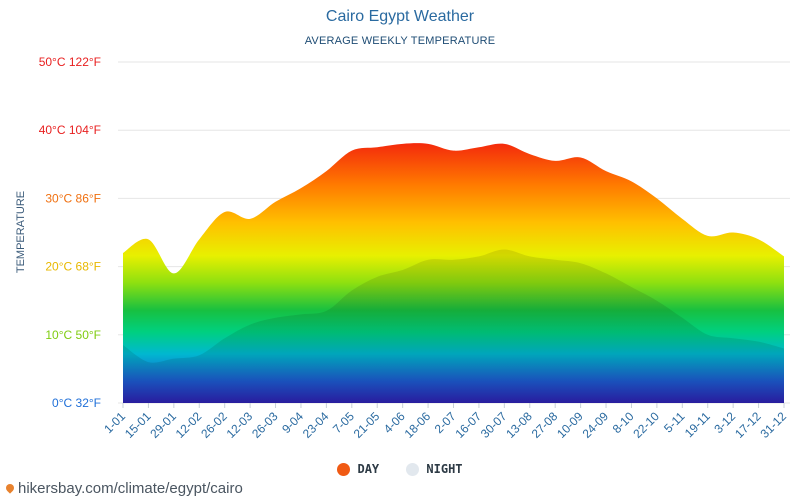 This screenshot has height=500, width=800. Describe the element at coordinates (138, 425) in the screenshot. I see `x-tick-label: 15-01` at that location.